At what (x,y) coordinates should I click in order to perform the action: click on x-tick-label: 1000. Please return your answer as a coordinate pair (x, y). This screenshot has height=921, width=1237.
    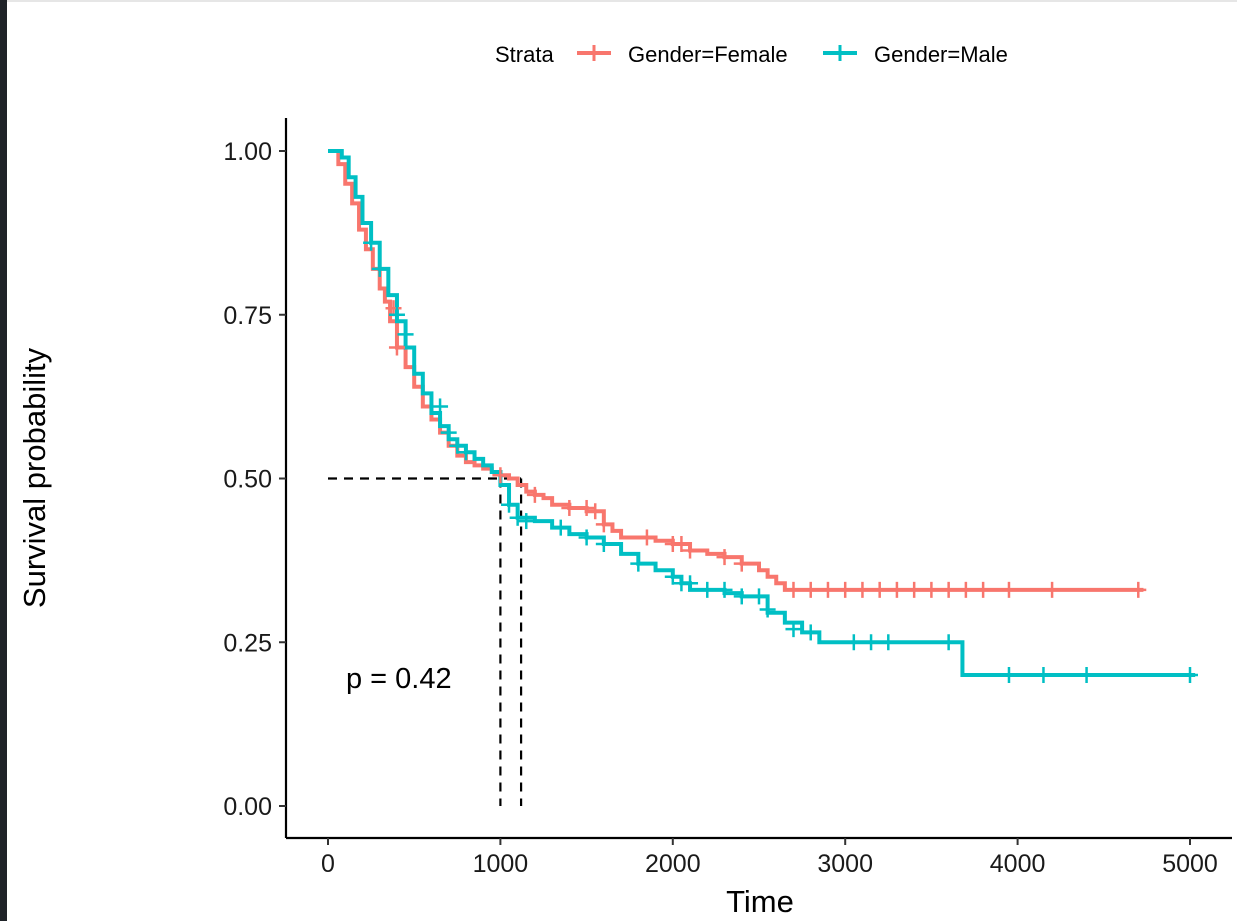
    Looking at the image, I should click on (501, 864).